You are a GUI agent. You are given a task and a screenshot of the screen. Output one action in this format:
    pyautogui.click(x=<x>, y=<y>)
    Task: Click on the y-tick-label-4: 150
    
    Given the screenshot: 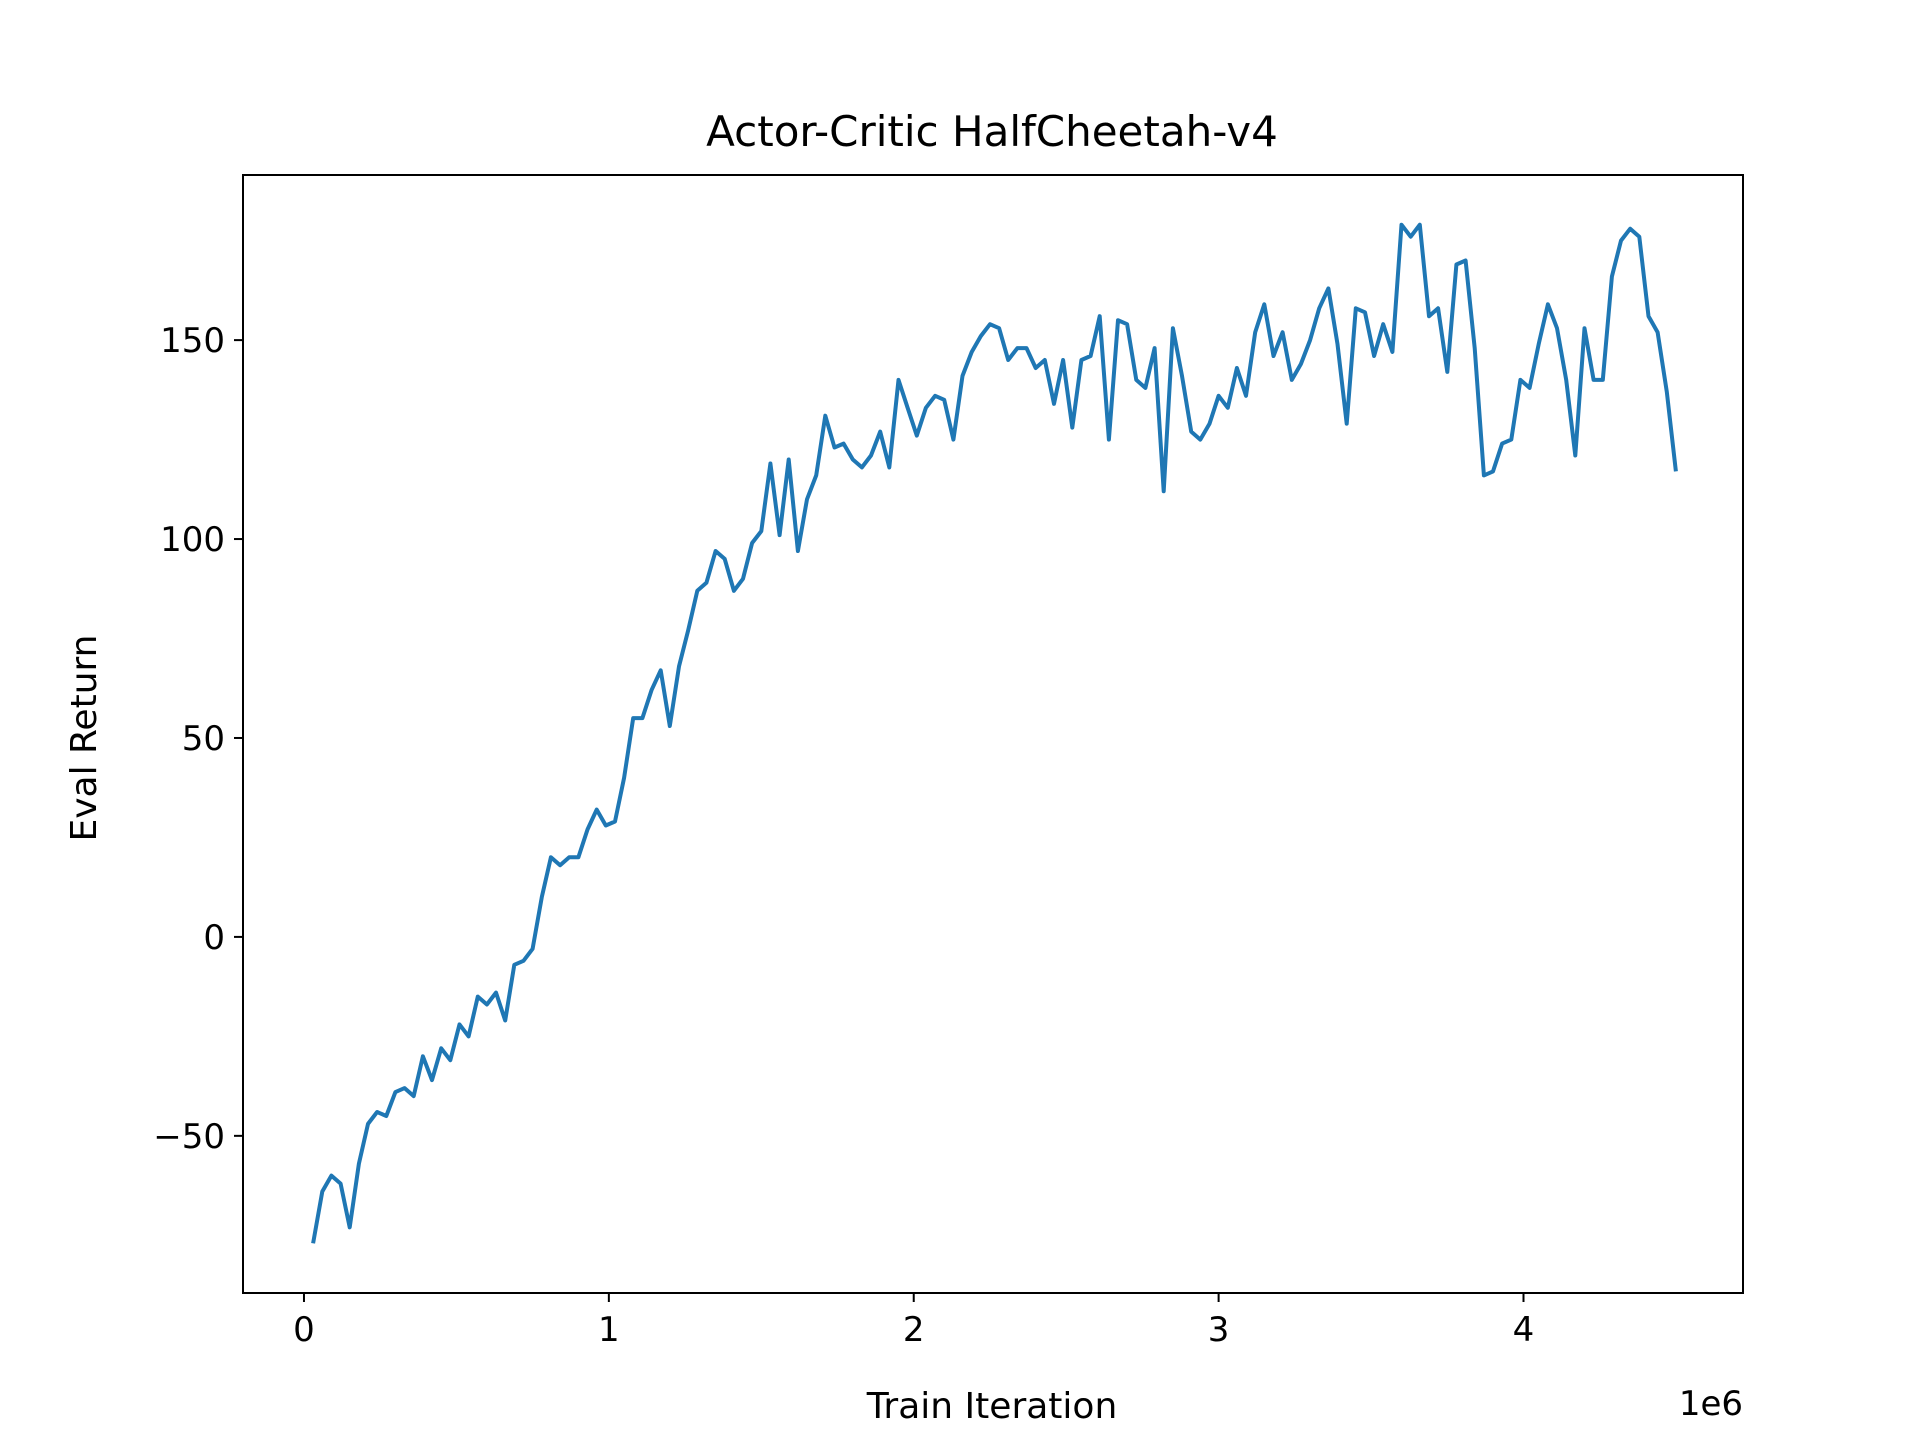 What is the action you would take?
    pyautogui.click(x=192, y=341)
    